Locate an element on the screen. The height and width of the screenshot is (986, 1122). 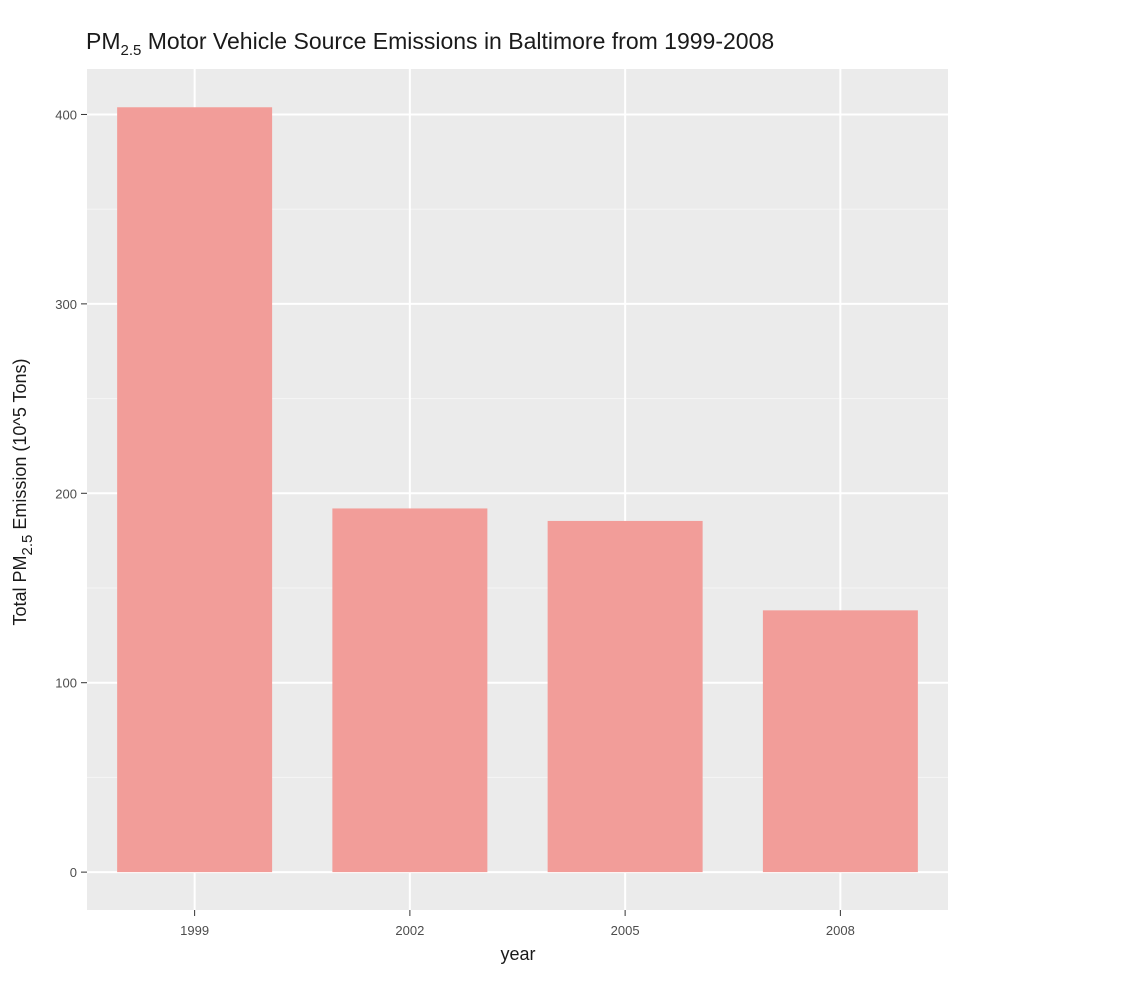
x-tick-label: 1999 is located at coordinates (194, 930).